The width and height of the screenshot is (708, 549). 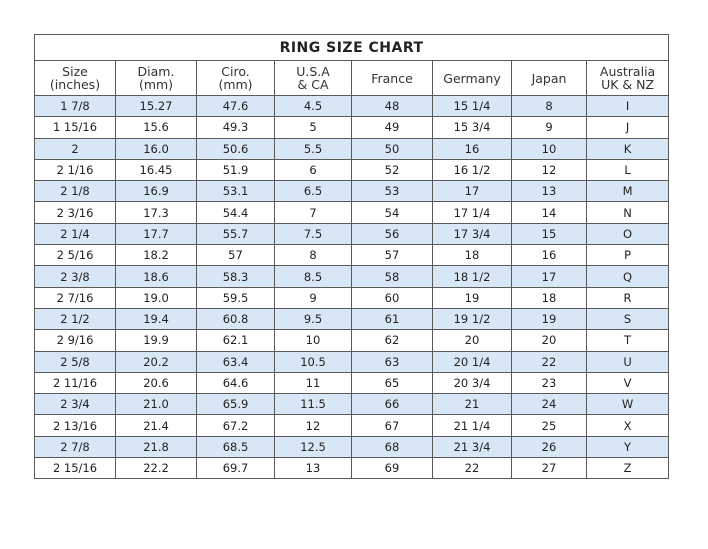 I want to click on column-header: Australia UK & NZ, so click(x=627, y=78).